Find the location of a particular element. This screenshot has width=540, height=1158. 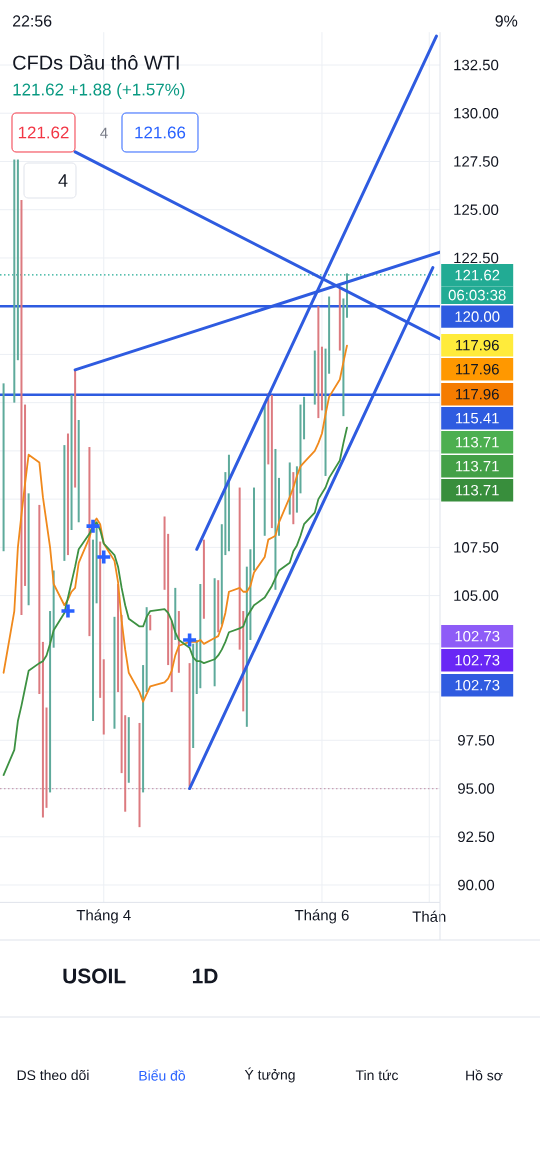

y-tick-label: 90.00 is located at coordinates (476, 885).